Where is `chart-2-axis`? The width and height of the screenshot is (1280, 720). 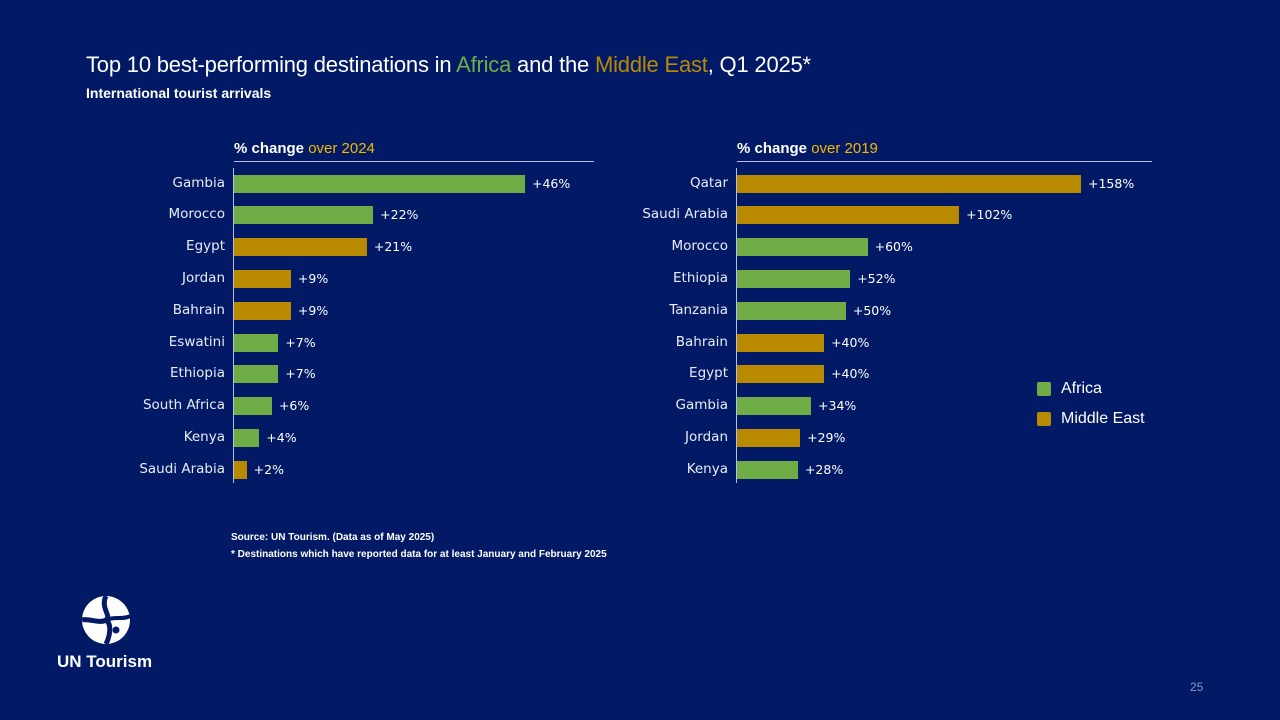
chart-2-axis is located at coordinates (736, 325).